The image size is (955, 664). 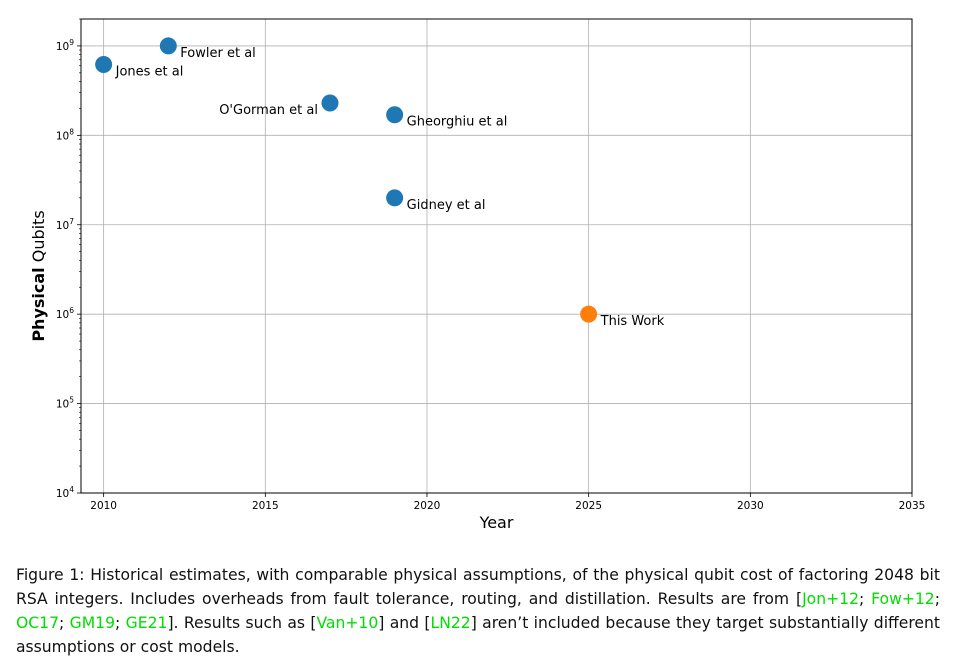 I want to click on citation-link: Jon+12, so click(x=830, y=599).